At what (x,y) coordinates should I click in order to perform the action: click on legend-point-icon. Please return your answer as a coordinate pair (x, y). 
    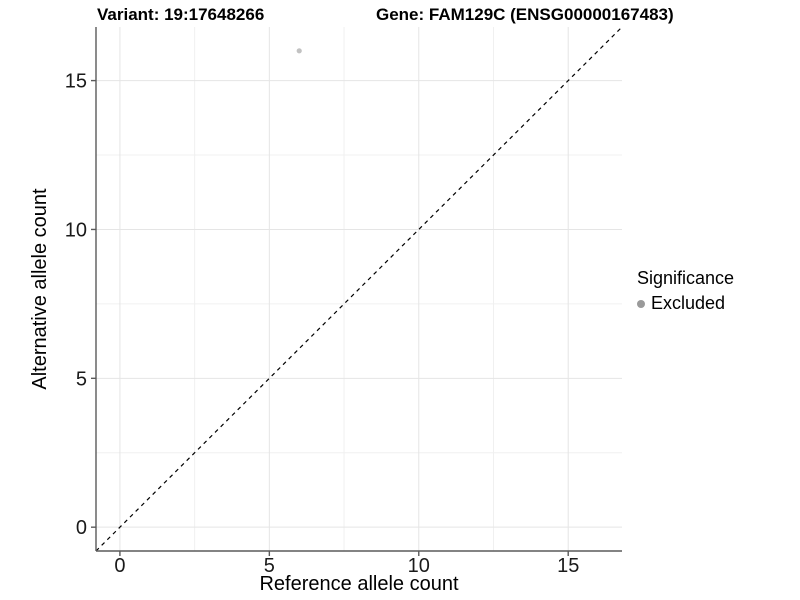
    Looking at the image, I should click on (641, 303).